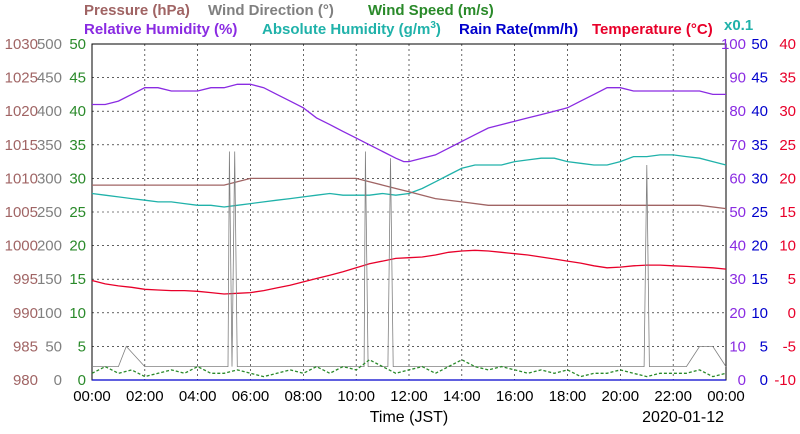 The height and width of the screenshot is (434, 800). Describe the element at coordinates (409, 272) in the screenshot. I see `series-line-temperature` at that location.